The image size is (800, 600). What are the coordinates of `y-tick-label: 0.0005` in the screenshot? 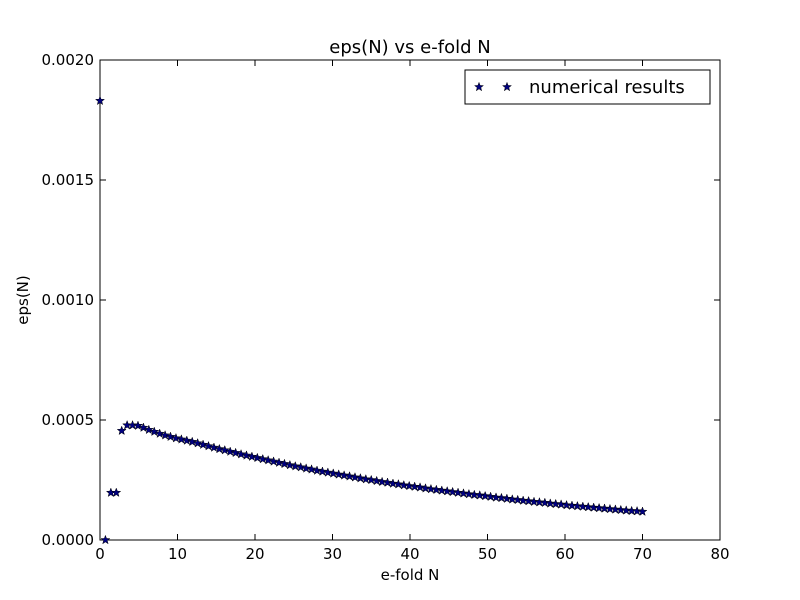 It's located at (68, 420).